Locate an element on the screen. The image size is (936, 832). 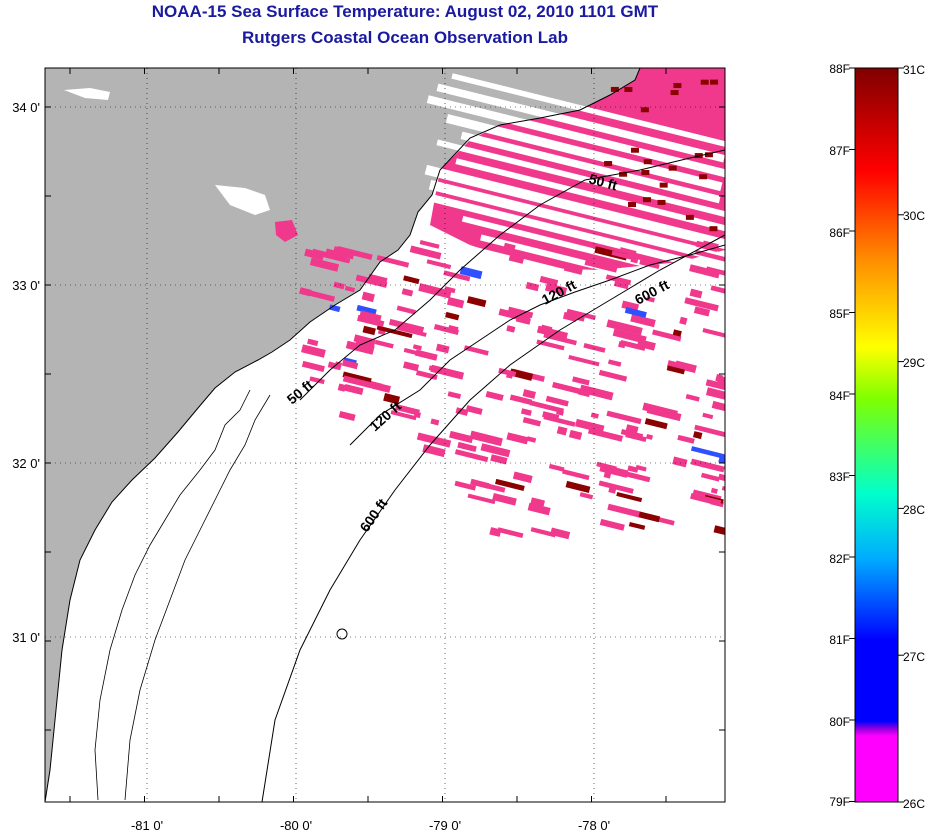
marsh-coastline is located at coordinates (172, 595).